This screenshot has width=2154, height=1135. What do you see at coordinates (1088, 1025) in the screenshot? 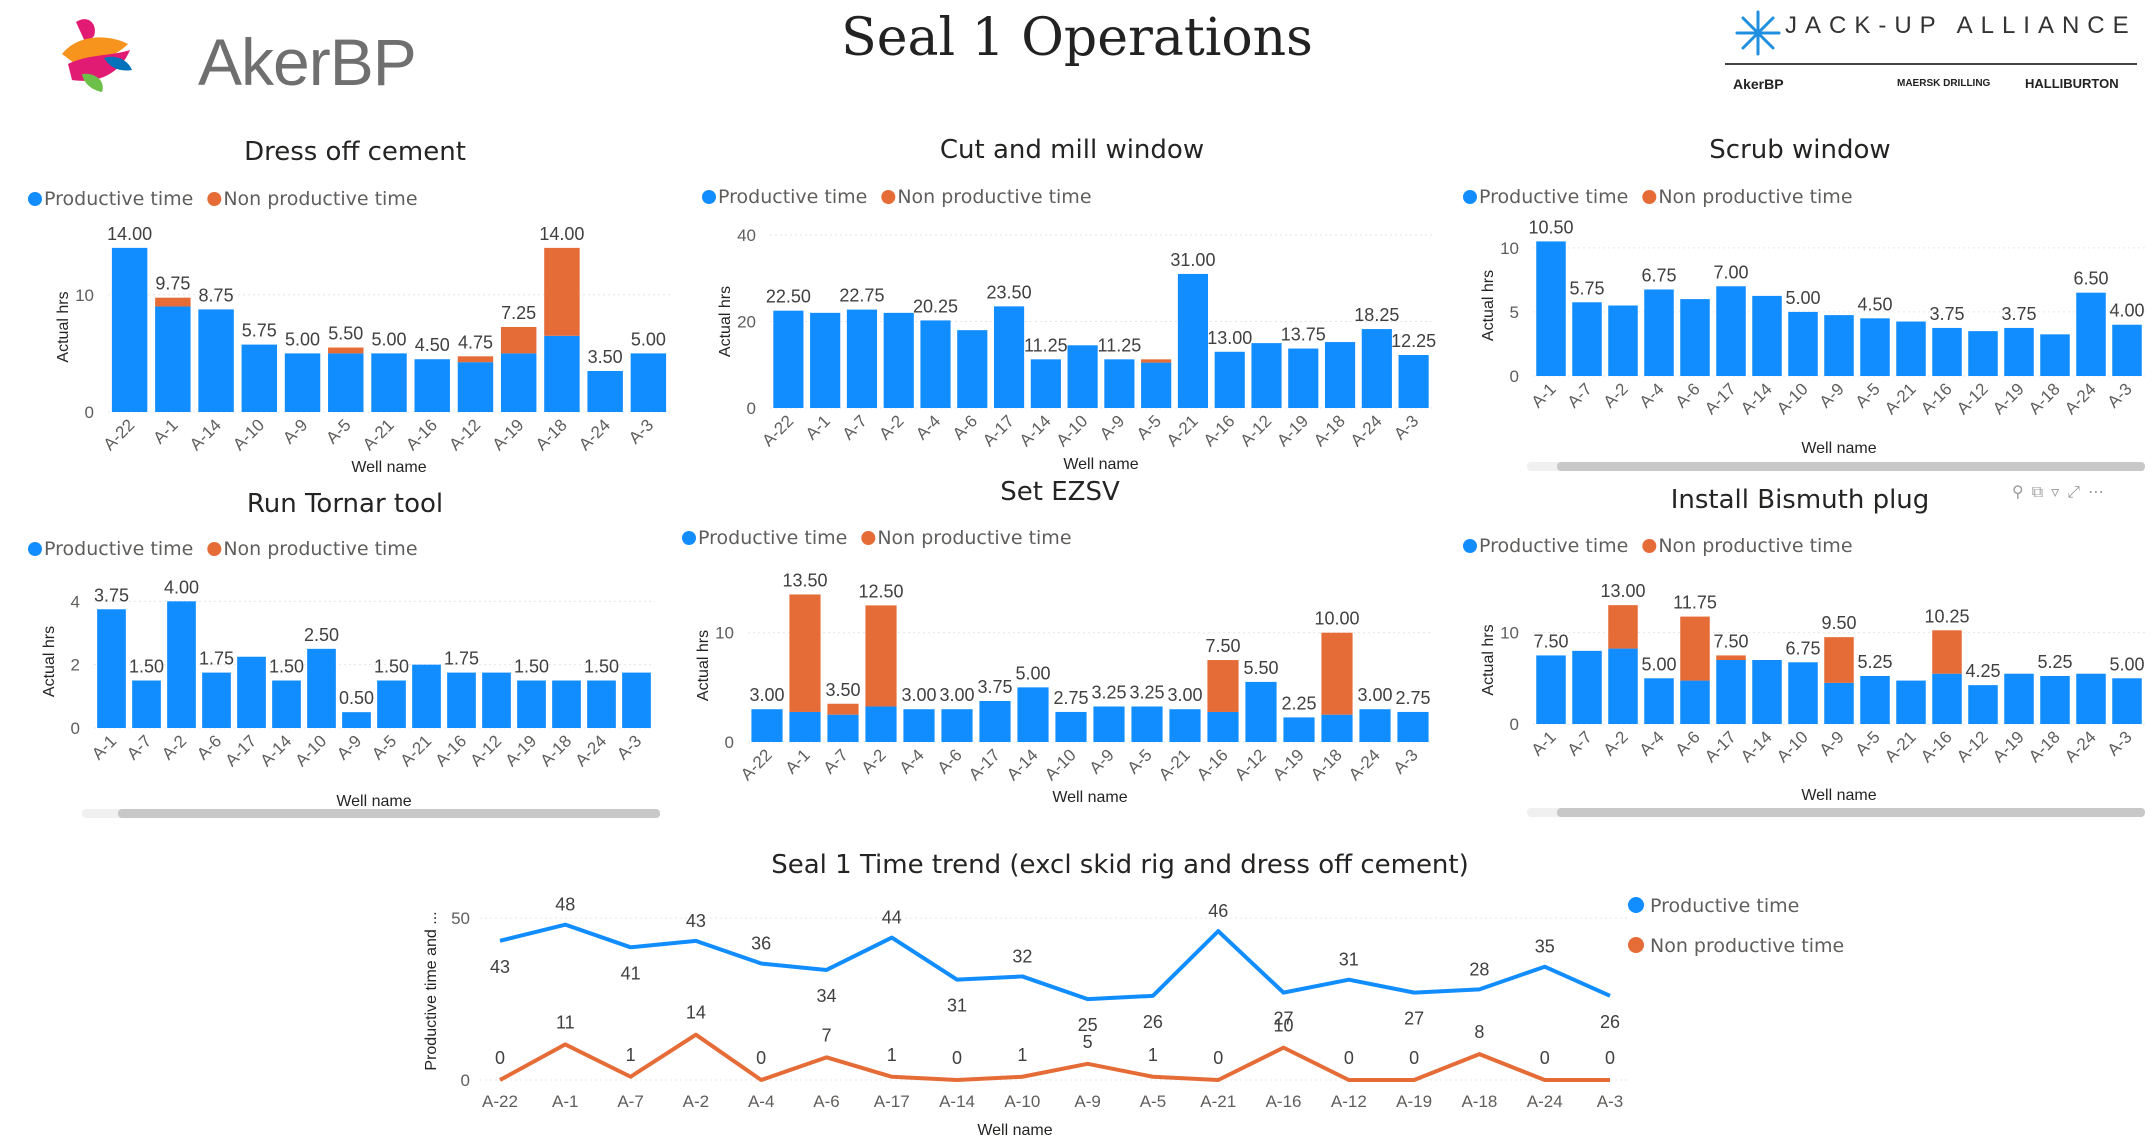
I see `data-label: 25` at bounding box center [1088, 1025].